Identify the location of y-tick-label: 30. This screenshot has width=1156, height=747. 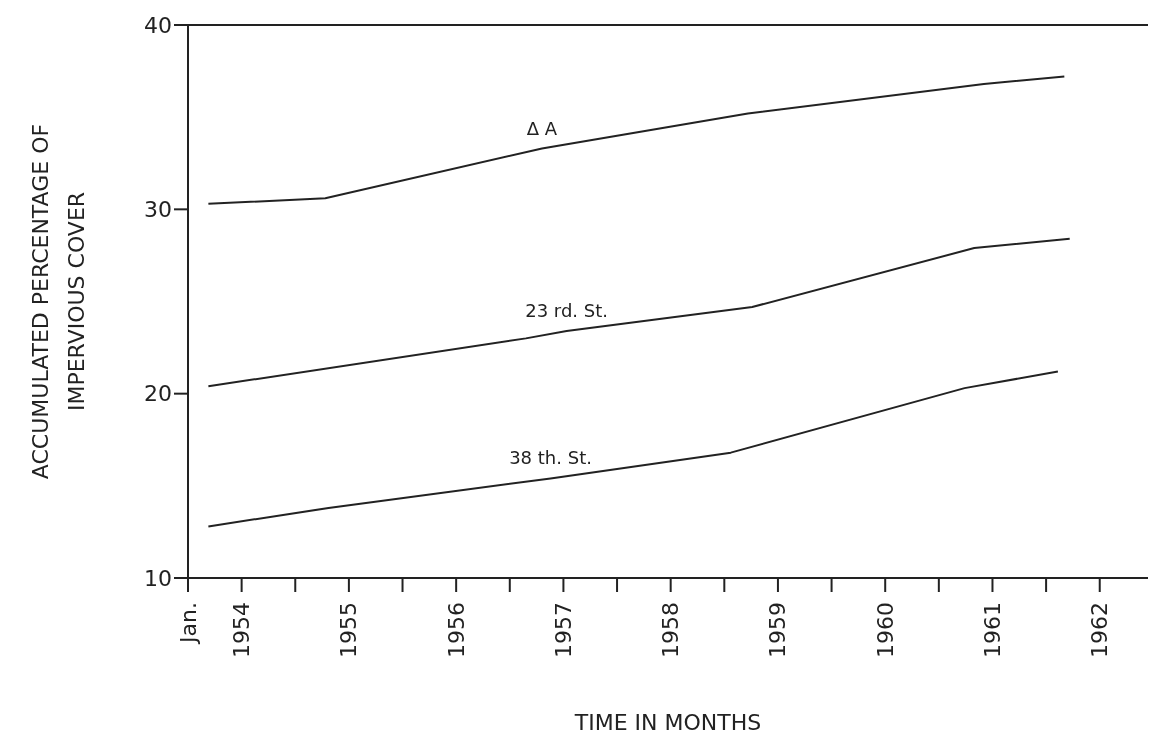
(158, 210).